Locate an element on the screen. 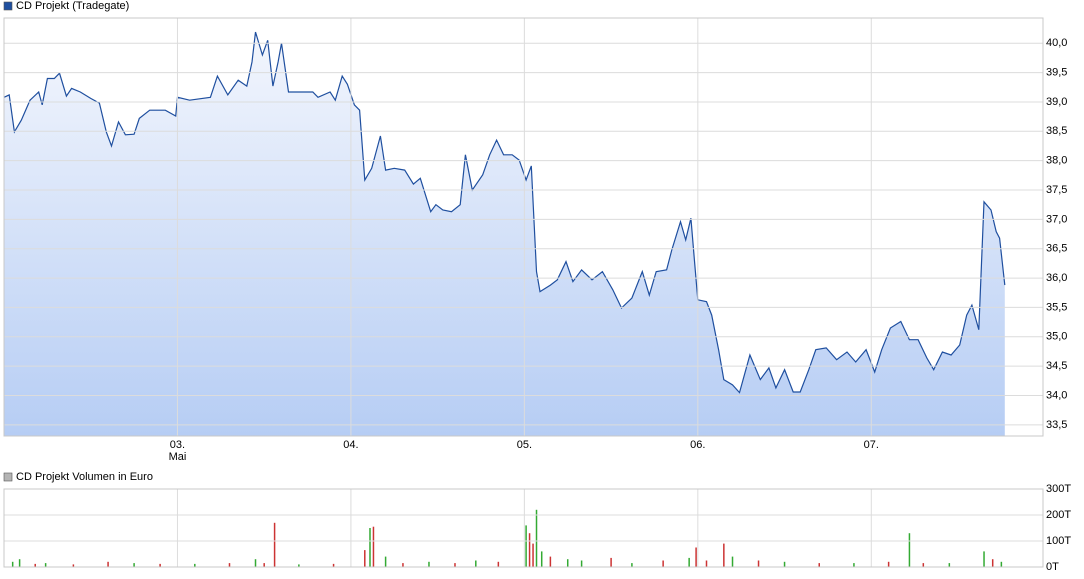 The image size is (1084, 579). plot-border is located at coordinates (523, 528).